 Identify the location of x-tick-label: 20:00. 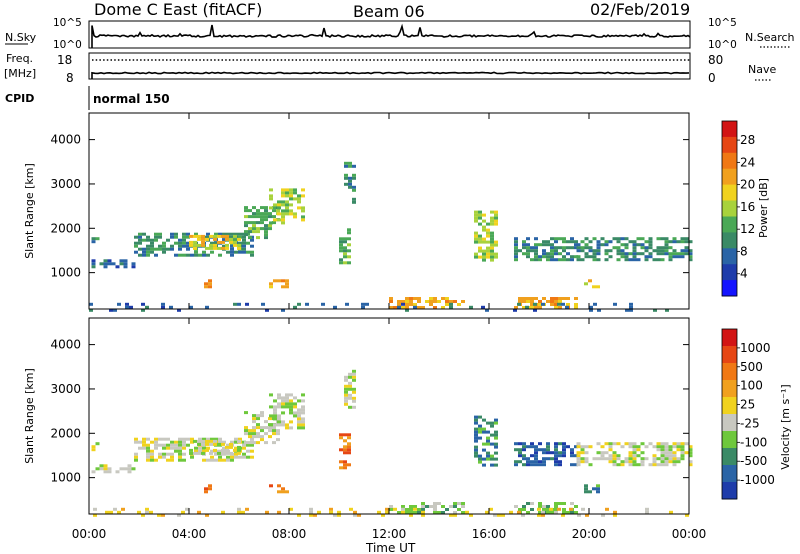
(589, 534).